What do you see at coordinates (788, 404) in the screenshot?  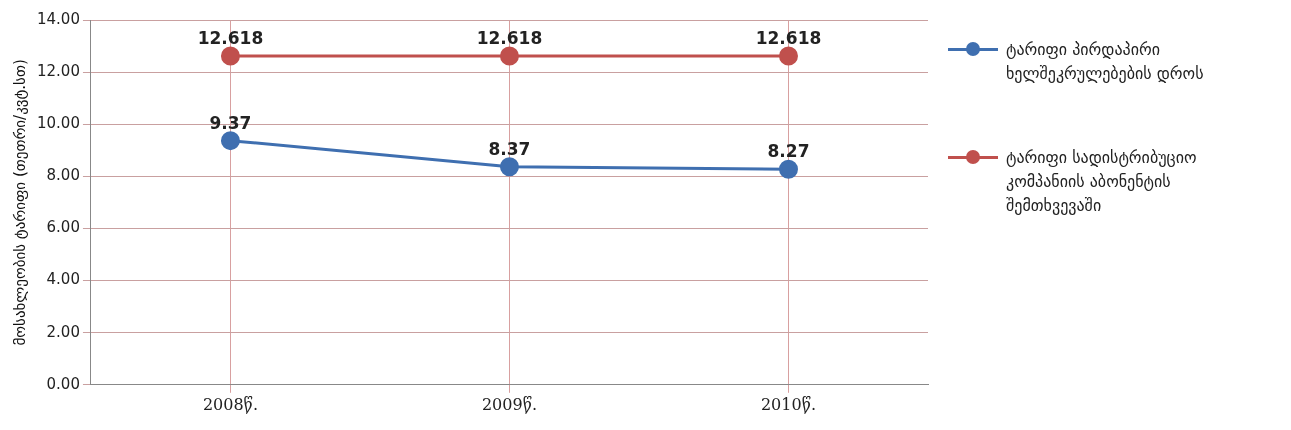 I see `x-tick-label: 2010წ.` at bounding box center [788, 404].